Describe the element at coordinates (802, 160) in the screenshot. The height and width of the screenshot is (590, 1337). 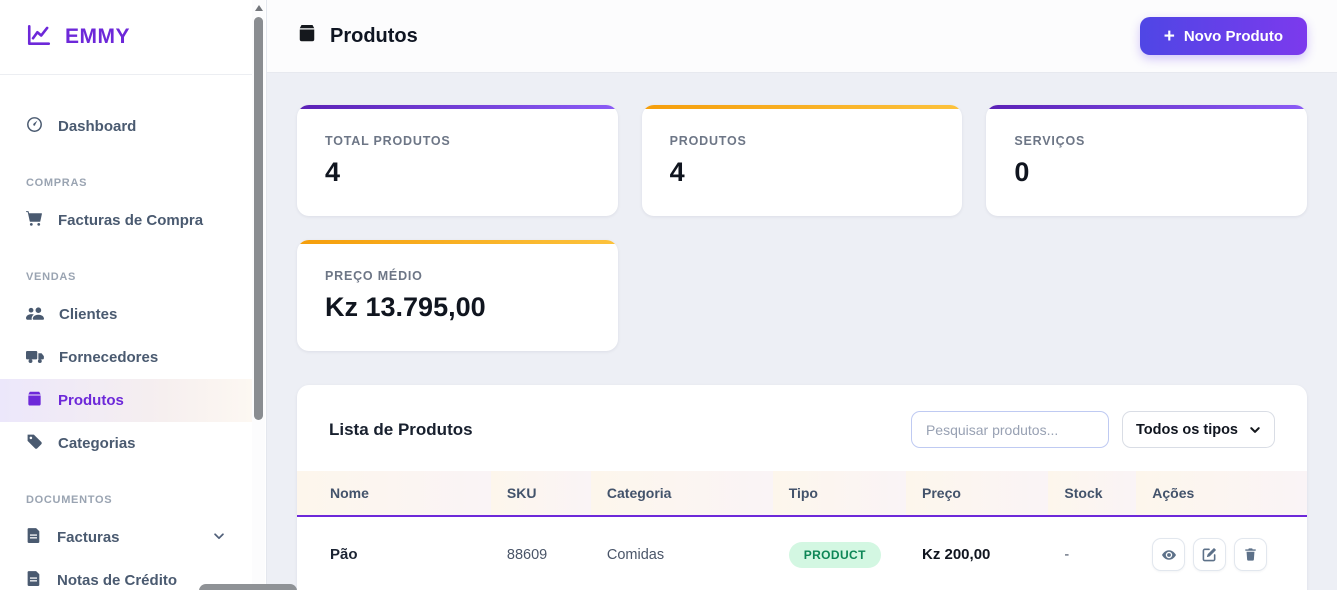
I see `stat-card-produtos: PRODUTOS 4` at that location.